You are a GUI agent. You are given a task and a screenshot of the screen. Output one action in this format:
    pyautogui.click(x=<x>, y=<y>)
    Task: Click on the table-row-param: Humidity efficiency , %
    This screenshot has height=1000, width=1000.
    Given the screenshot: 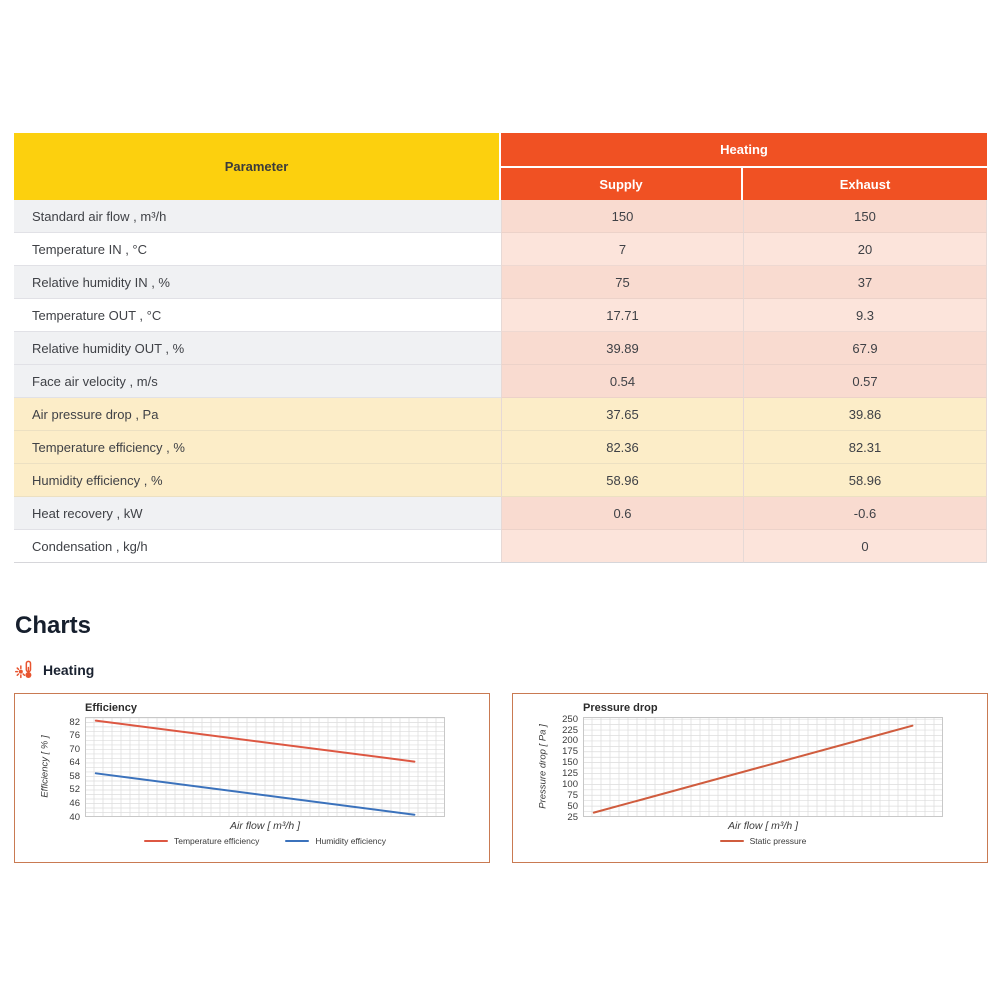 What is the action you would take?
    pyautogui.click(x=257, y=480)
    